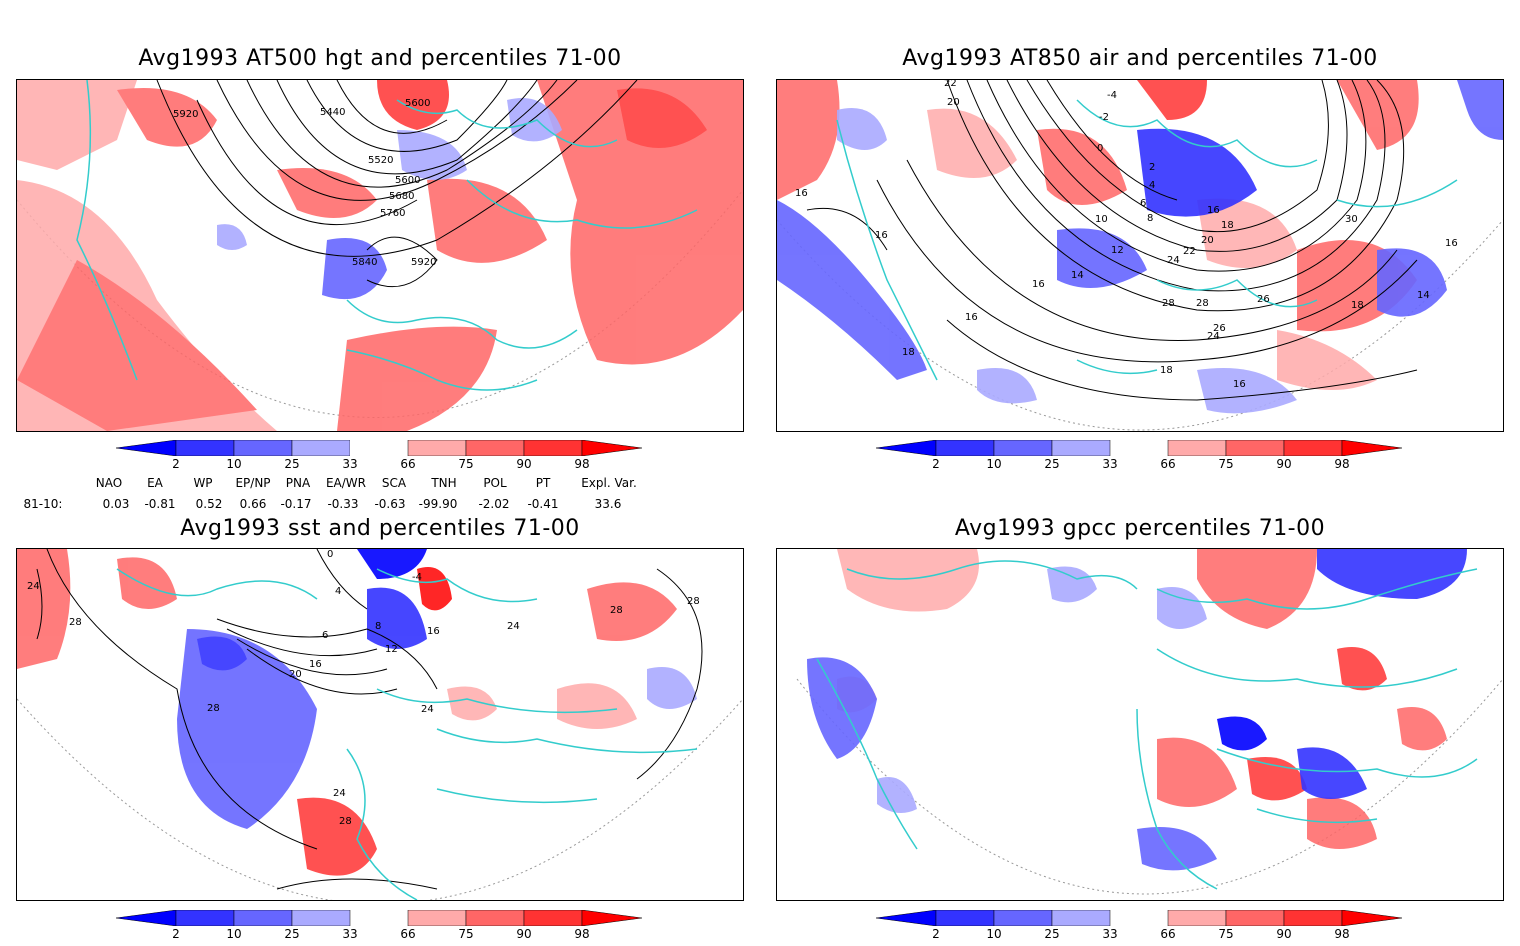 The height and width of the screenshot is (946, 1520). What do you see at coordinates (160, 504) in the screenshot?
I see `index-value: -0.81` at bounding box center [160, 504].